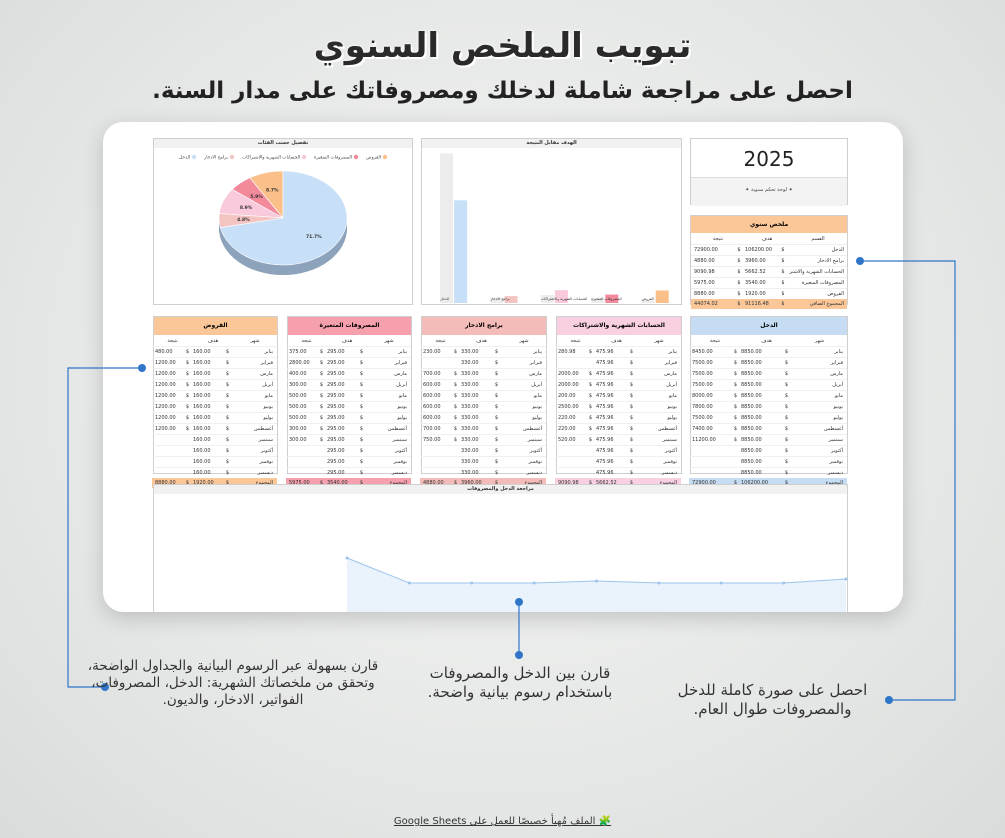 The height and width of the screenshot is (838, 1005). Describe the element at coordinates (167, 483) in the screenshot. I see `total-result: 8880.00` at that location.